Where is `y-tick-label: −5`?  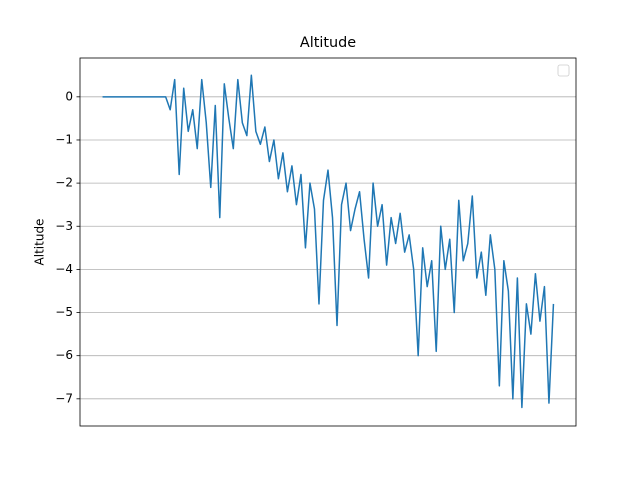 y-tick-label: −5 is located at coordinates (64, 312).